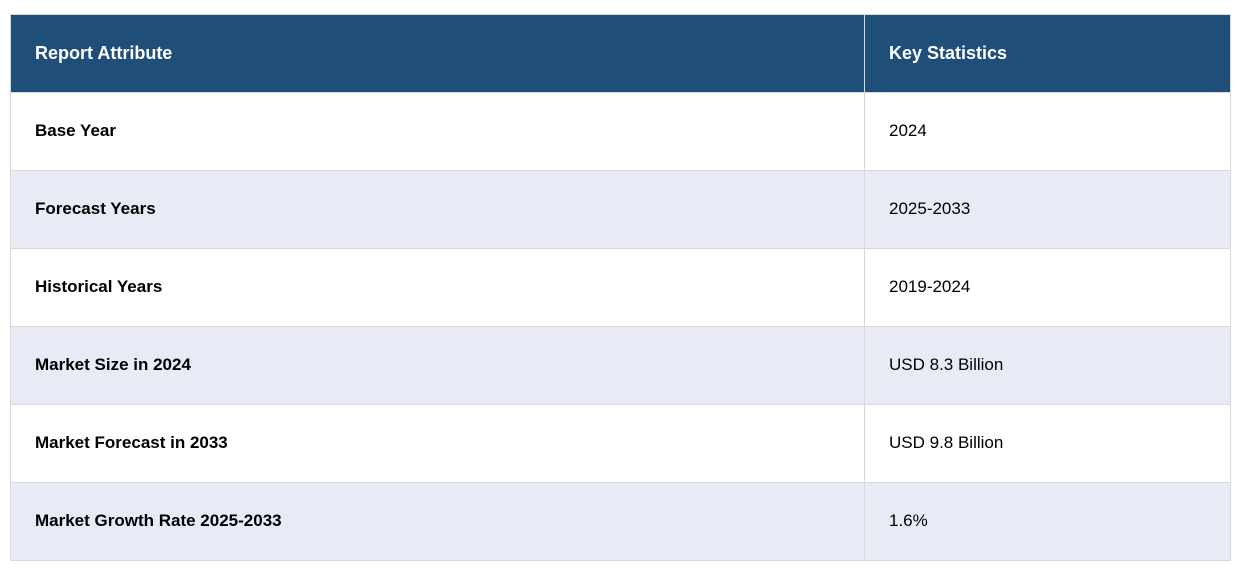  I want to click on value-cell: USD 9.8 Billion, so click(1047, 443).